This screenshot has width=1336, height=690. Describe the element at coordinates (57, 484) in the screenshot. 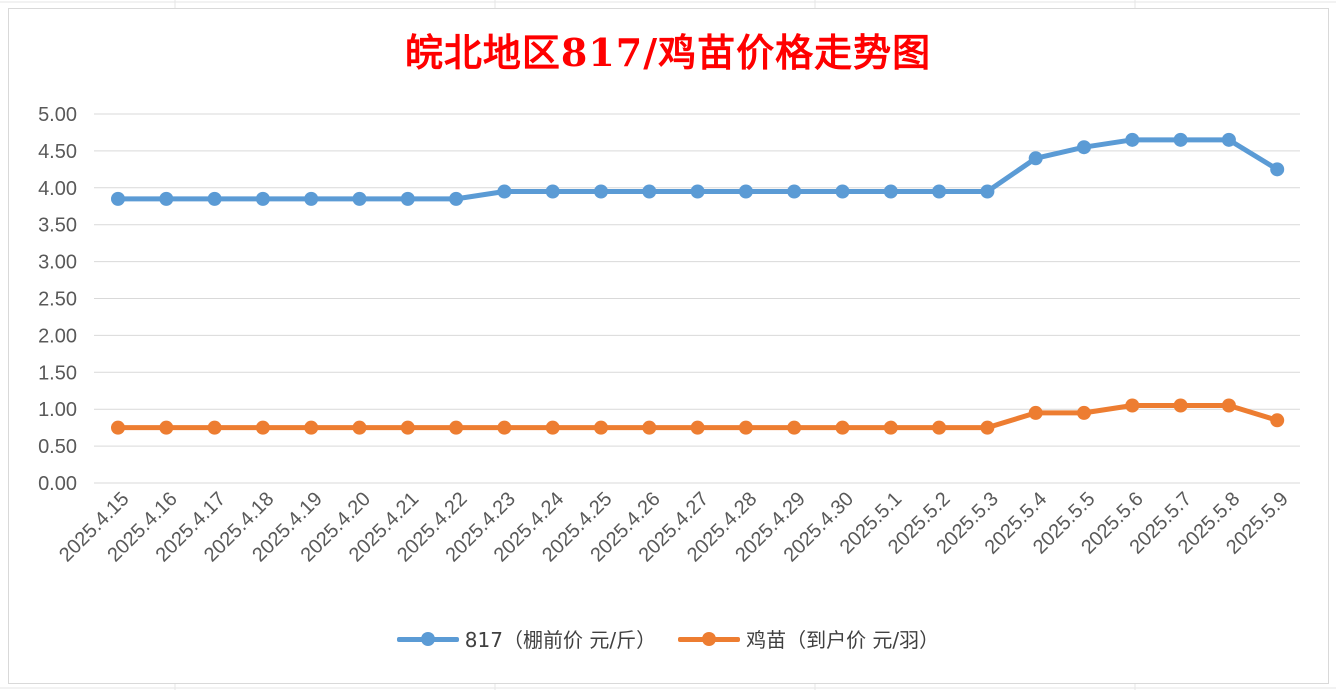

I see `y-tick-label: 0.00` at that location.